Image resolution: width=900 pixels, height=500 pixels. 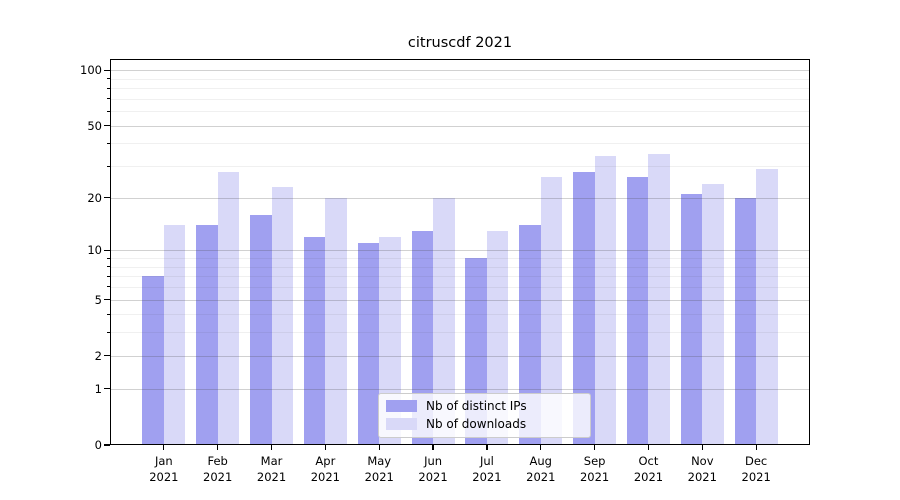 What do you see at coordinates (314, 340) in the screenshot?
I see `bar-ips-apr` at bounding box center [314, 340].